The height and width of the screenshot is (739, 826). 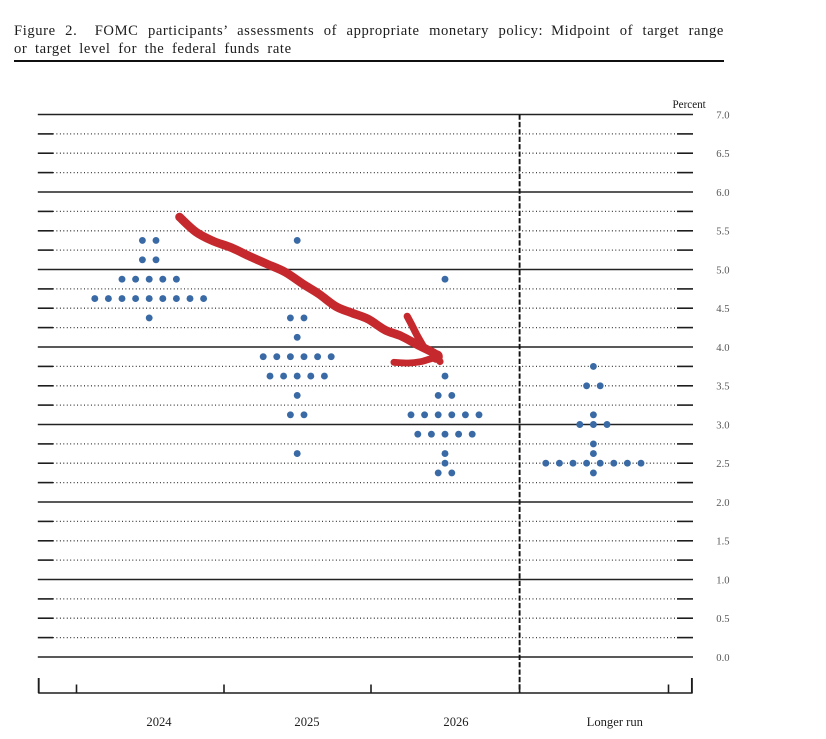 I want to click on svg-text: 1.0, so click(x=722, y=580).